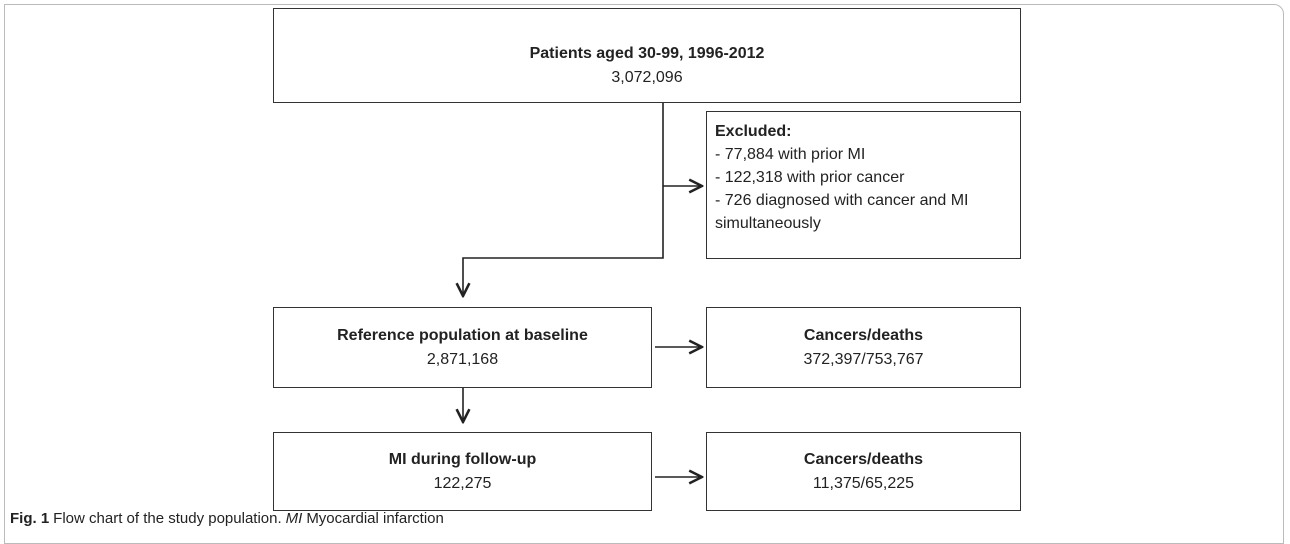 This screenshot has height=544, width=1290. Describe the element at coordinates (863, 471) in the screenshot. I see `node: Cancers/deaths 11,375/65,225` at that location.